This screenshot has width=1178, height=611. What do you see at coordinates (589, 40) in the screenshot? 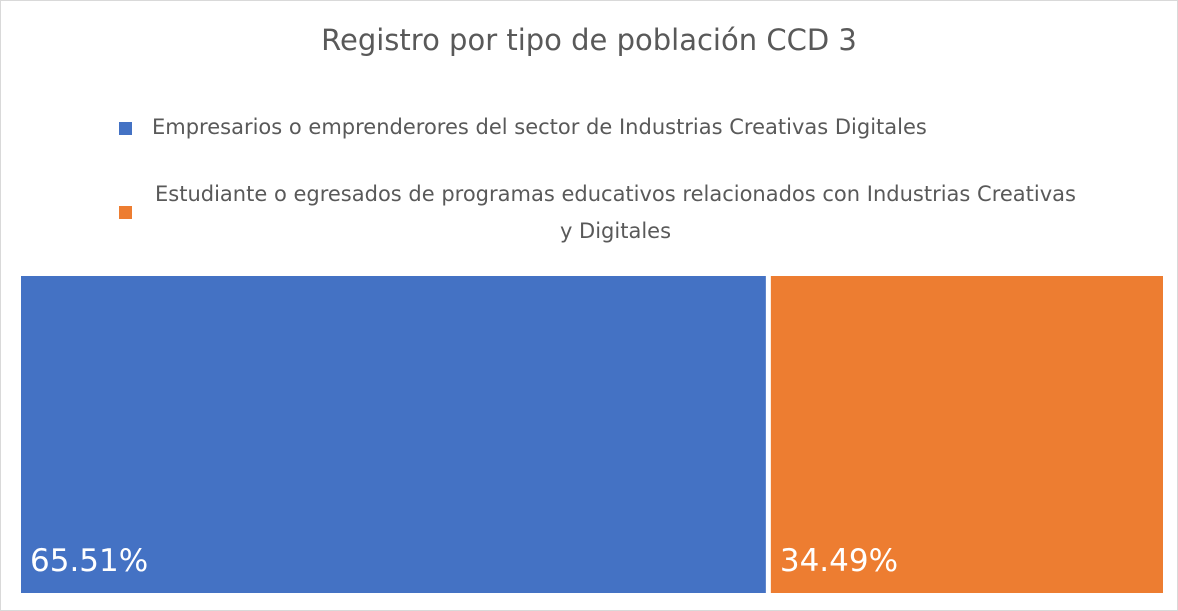
I see `chart-title: Registro por tipo de población CCD 3` at bounding box center [589, 40].